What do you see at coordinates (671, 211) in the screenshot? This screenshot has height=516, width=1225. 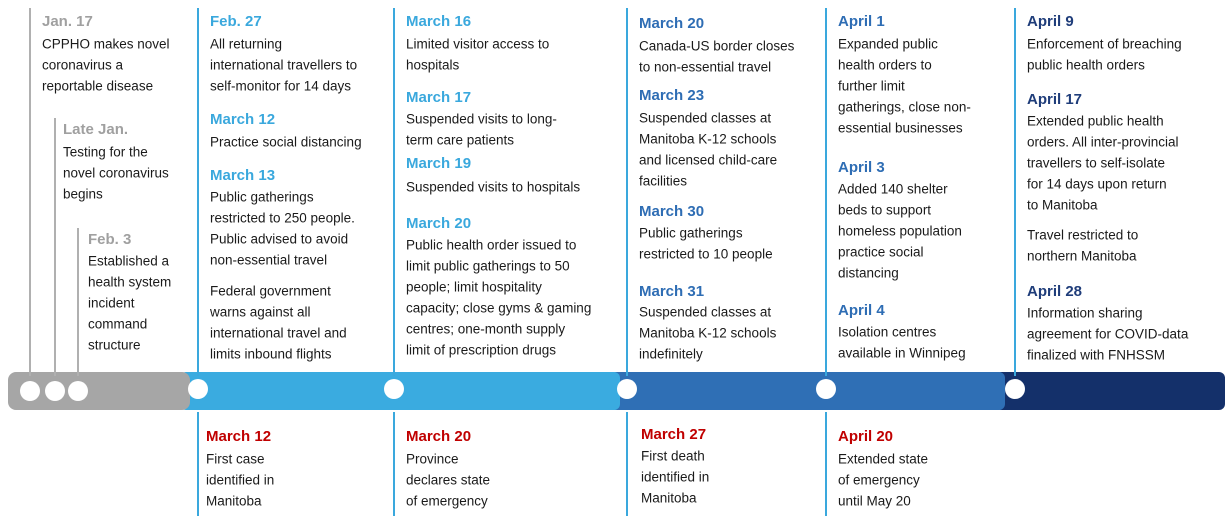 I see `event-date: March 30` at bounding box center [671, 211].